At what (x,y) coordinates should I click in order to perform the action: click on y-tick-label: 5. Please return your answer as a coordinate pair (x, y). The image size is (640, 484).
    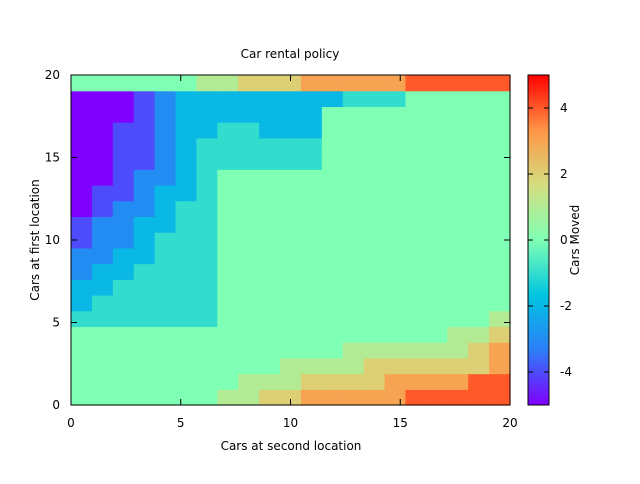
    Looking at the image, I should click on (56, 323).